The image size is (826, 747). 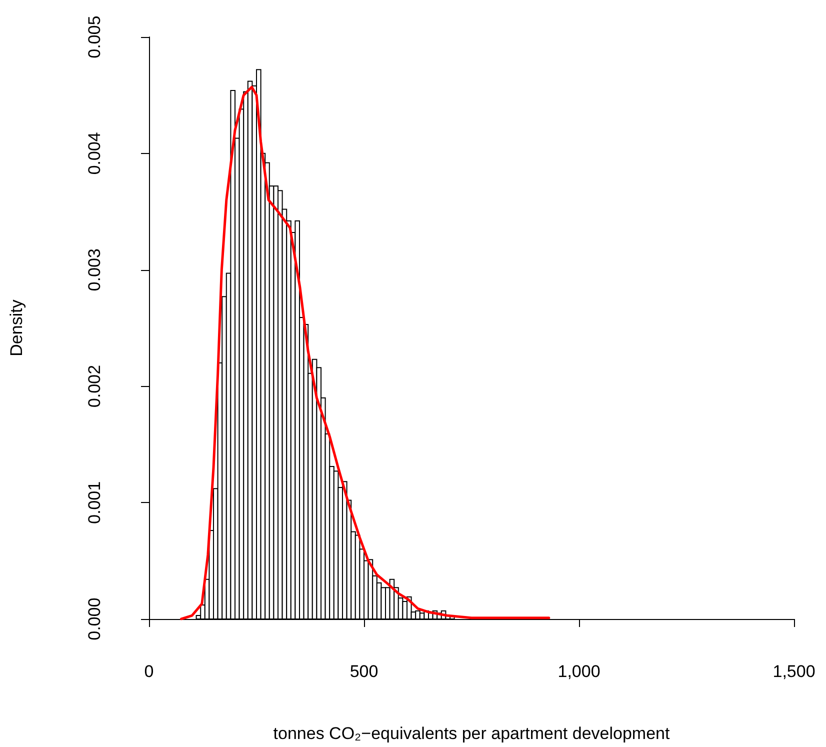 I want to click on y-tick-label: 0.004, so click(x=94, y=153).